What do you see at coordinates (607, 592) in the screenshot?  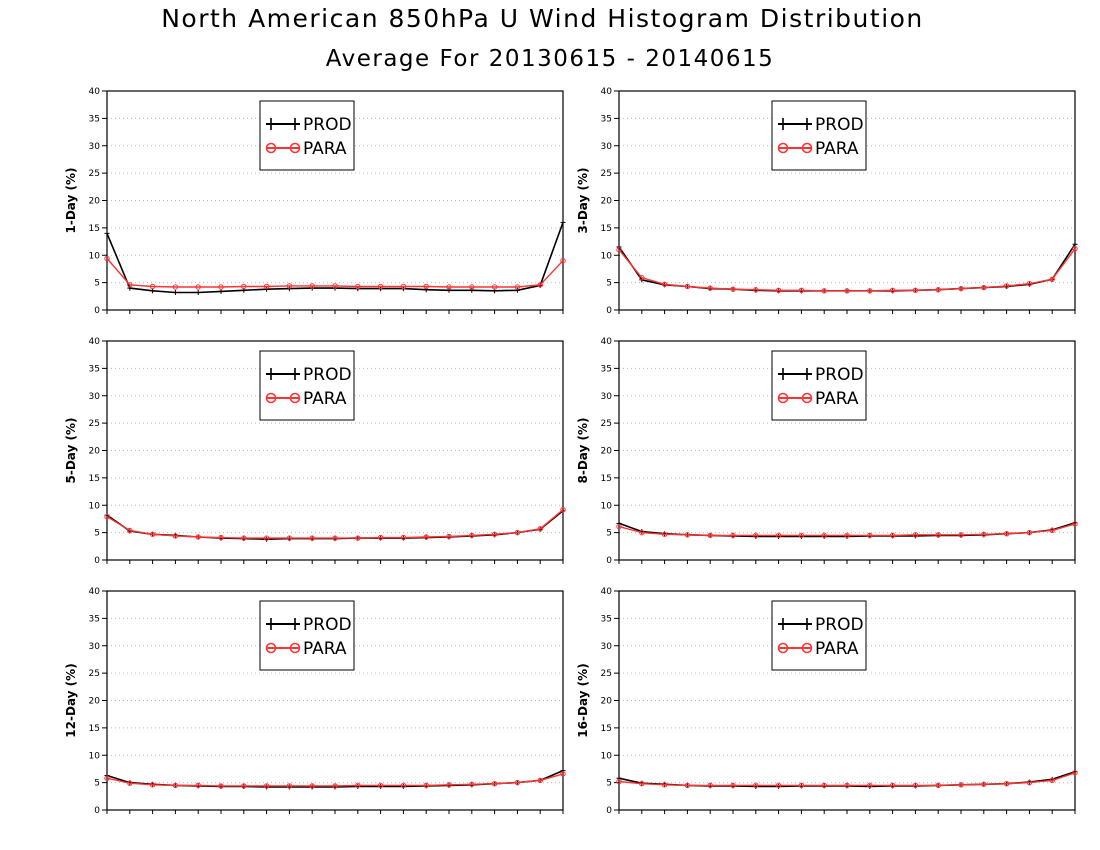 I see `y-tick-label: 40` at bounding box center [607, 592].